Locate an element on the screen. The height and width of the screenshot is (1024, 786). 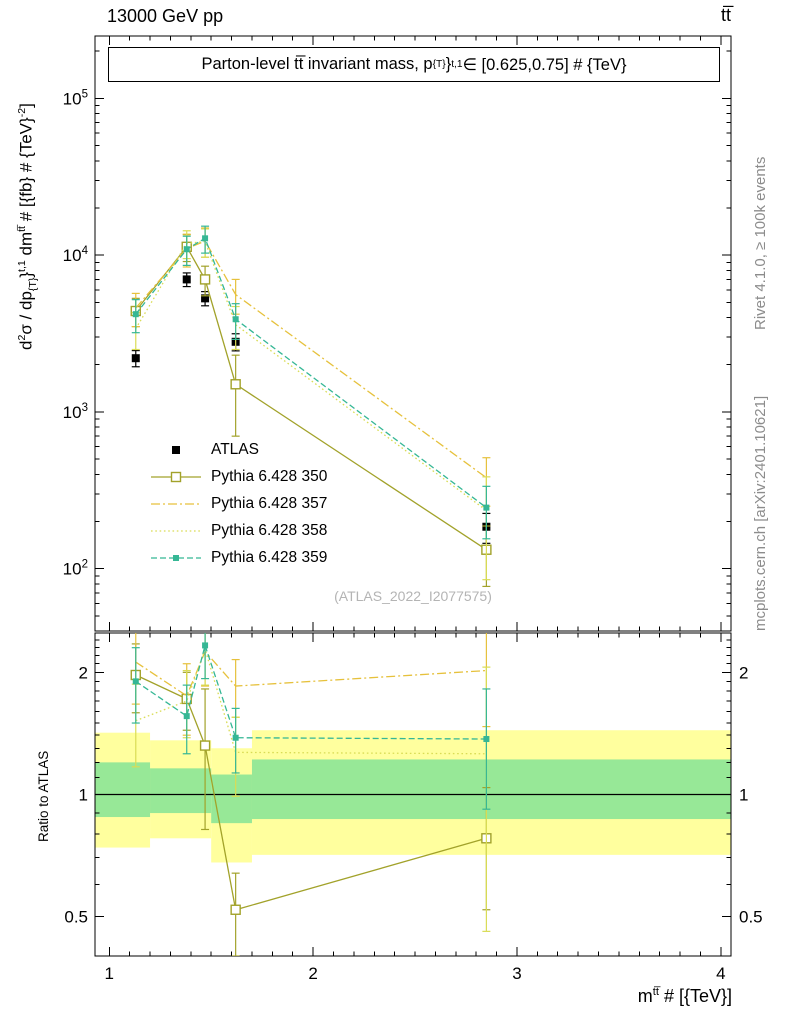
series-py359-ratio is located at coordinates (311, 721).